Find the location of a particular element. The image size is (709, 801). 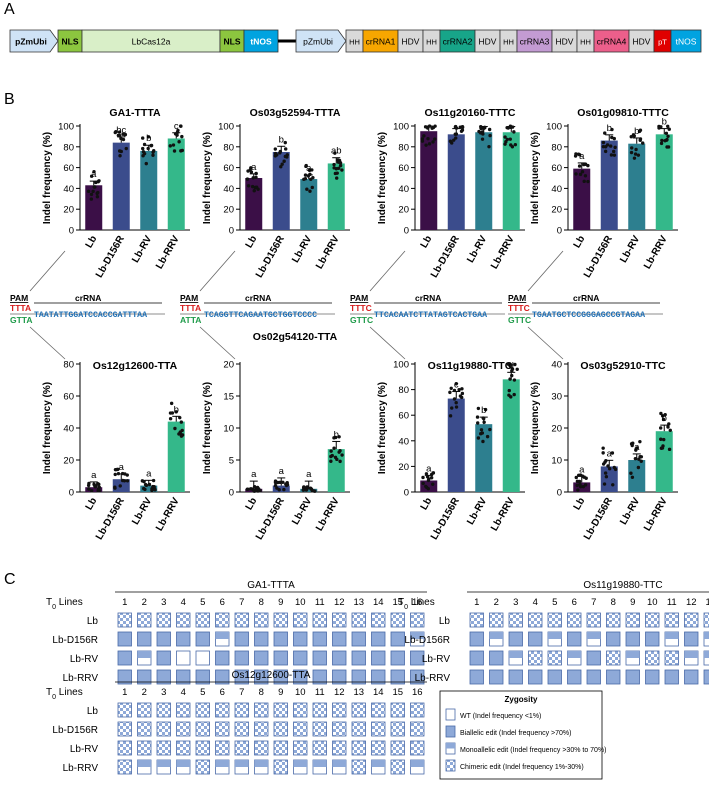

line-number: 9 is located at coordinates (280, 692).